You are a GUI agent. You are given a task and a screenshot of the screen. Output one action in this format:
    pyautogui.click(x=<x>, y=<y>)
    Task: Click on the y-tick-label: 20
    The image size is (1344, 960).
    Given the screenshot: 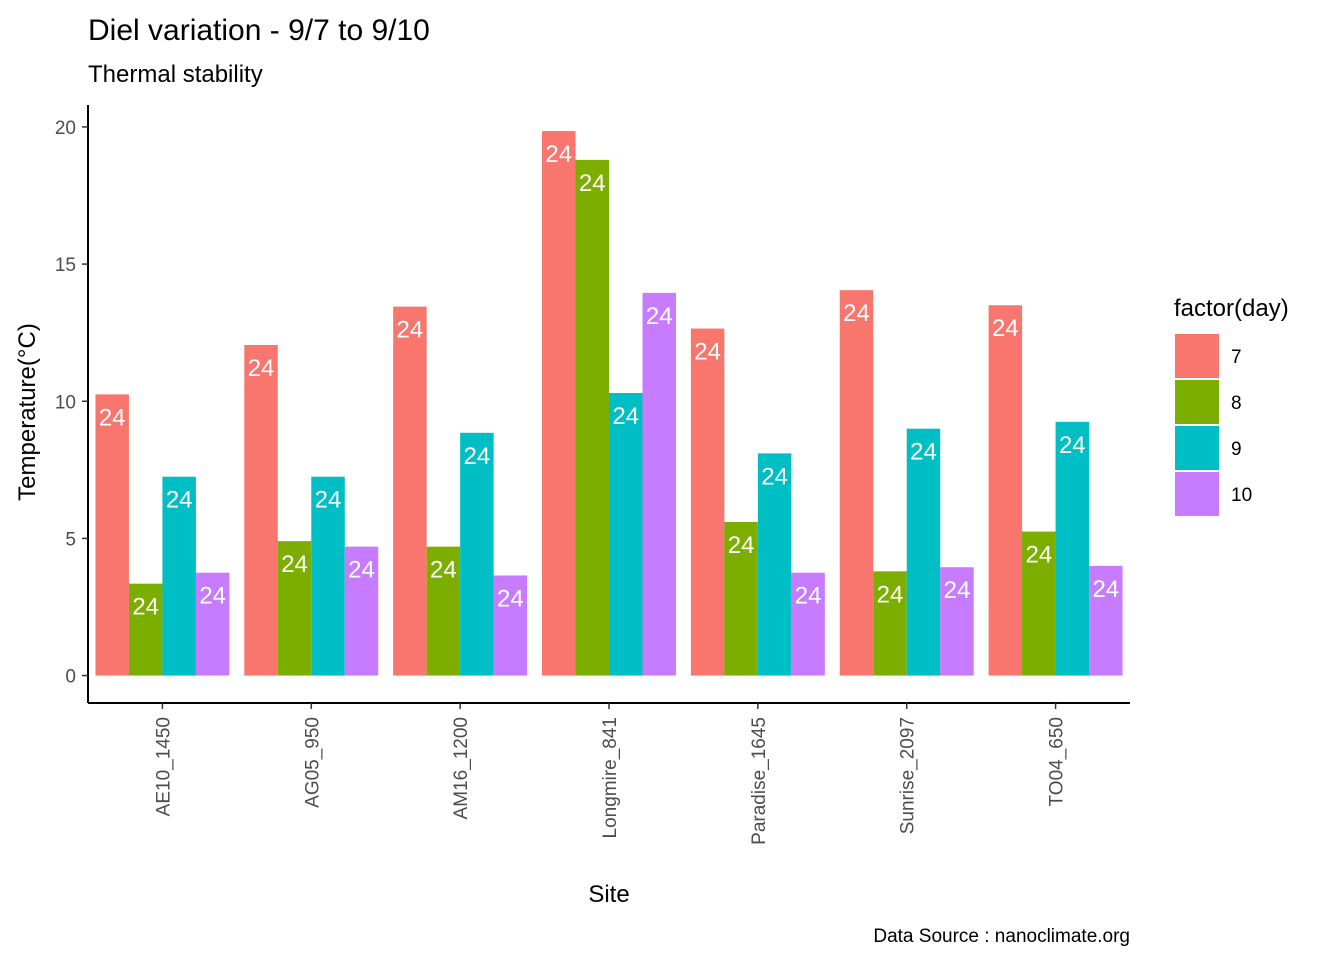 What is the action you would take?
    pyautogui.click(x=65, y=128)
    